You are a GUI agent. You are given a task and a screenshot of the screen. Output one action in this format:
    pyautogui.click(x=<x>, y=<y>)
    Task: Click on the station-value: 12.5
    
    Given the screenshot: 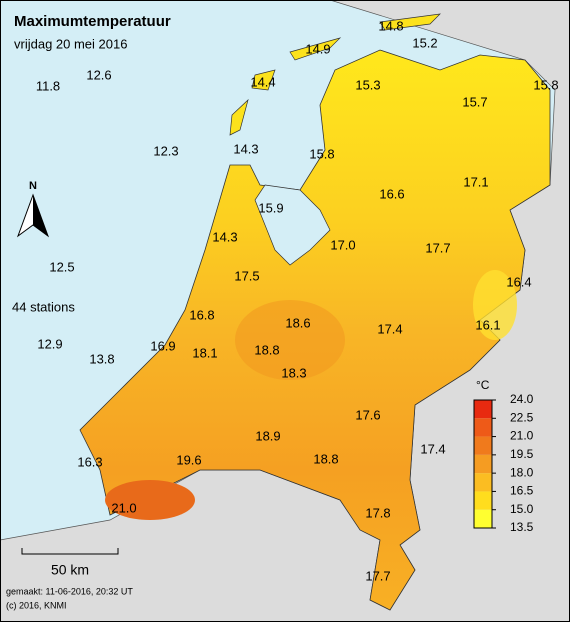 What is the action you would take?
    pyautogui.click(x=61, y=266)
    